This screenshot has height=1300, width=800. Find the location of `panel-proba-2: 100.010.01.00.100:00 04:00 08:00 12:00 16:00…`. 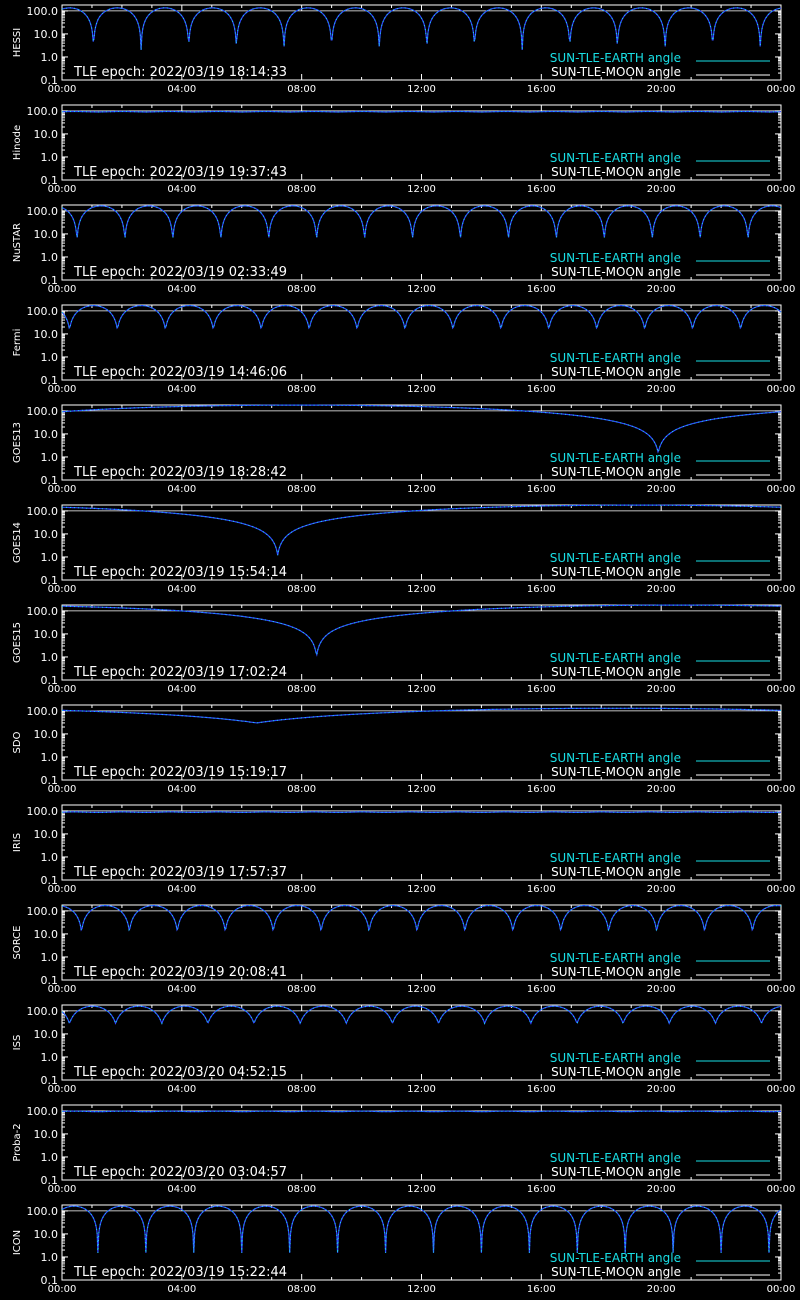

panel-proba-2: 100.010.01.00.100:00 04:00 08:00 12:00 16:00… is located at coordinates (403, 1149).